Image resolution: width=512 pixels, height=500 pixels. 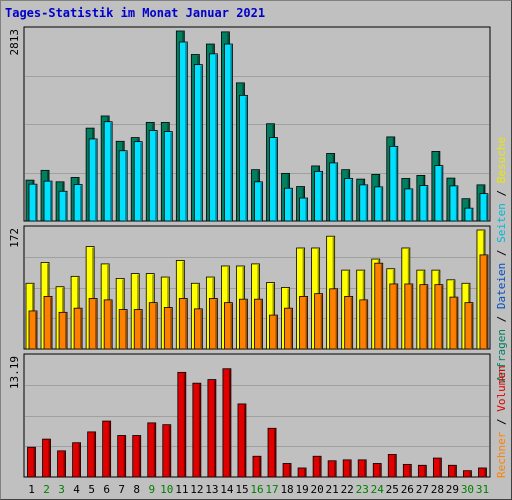 I want to click on legend-vertical: Anfragen / Dateien / Seiten / Besuche, so click(x=501, y=259).